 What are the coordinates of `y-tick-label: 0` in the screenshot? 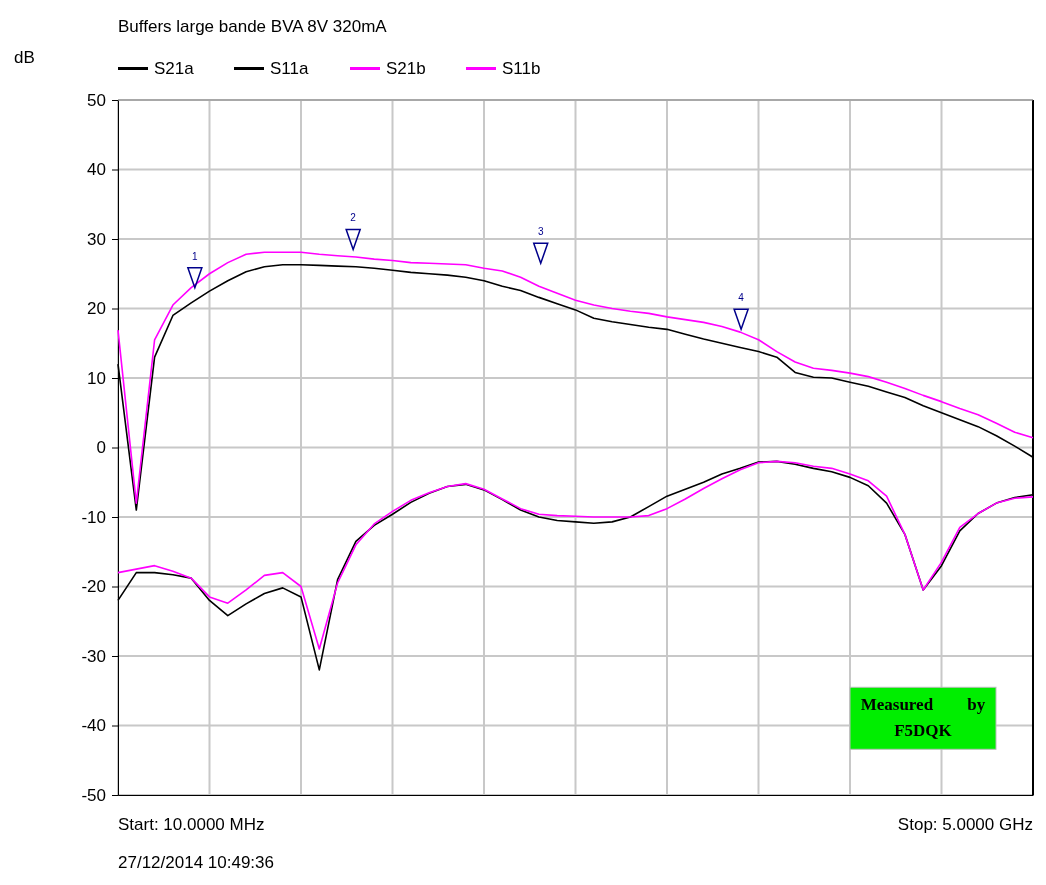 It's located at (101, 448).